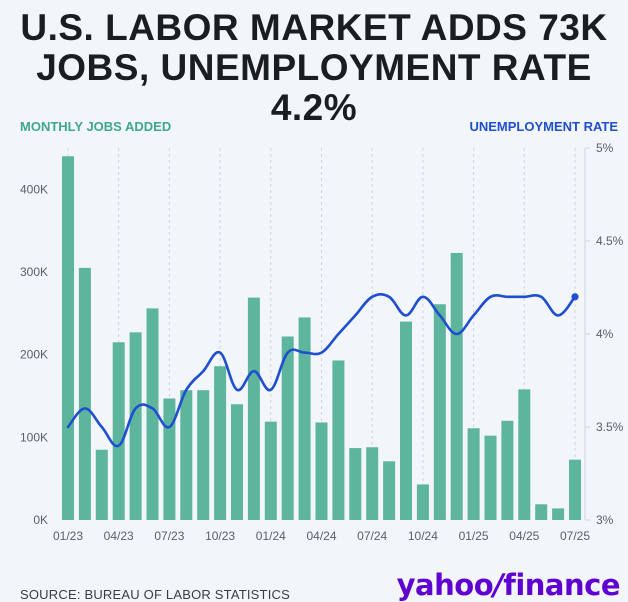 The height and width of the screenshot is (602, 628). I want to click on title-line-1: U.S. LABOR MARKET ADDS 73K, so click(314, 27).